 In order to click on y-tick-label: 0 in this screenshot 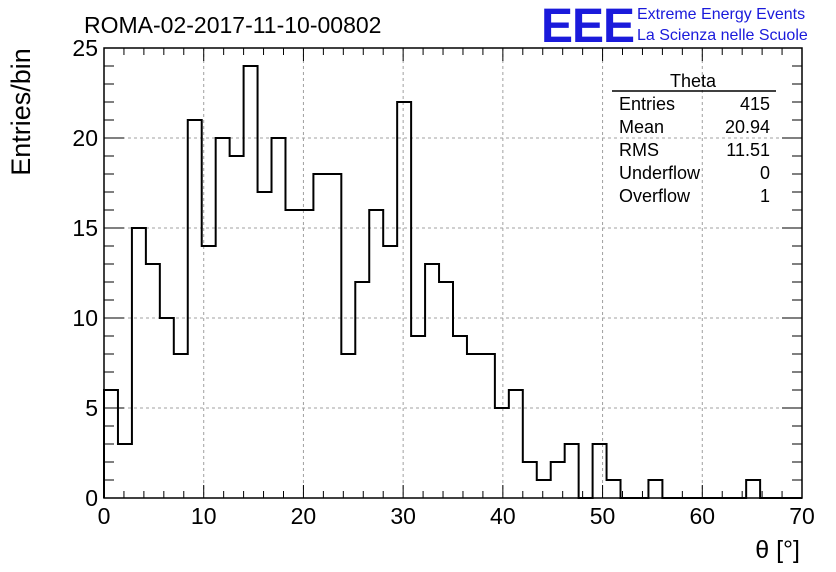, I will do `click(91, 498)`.